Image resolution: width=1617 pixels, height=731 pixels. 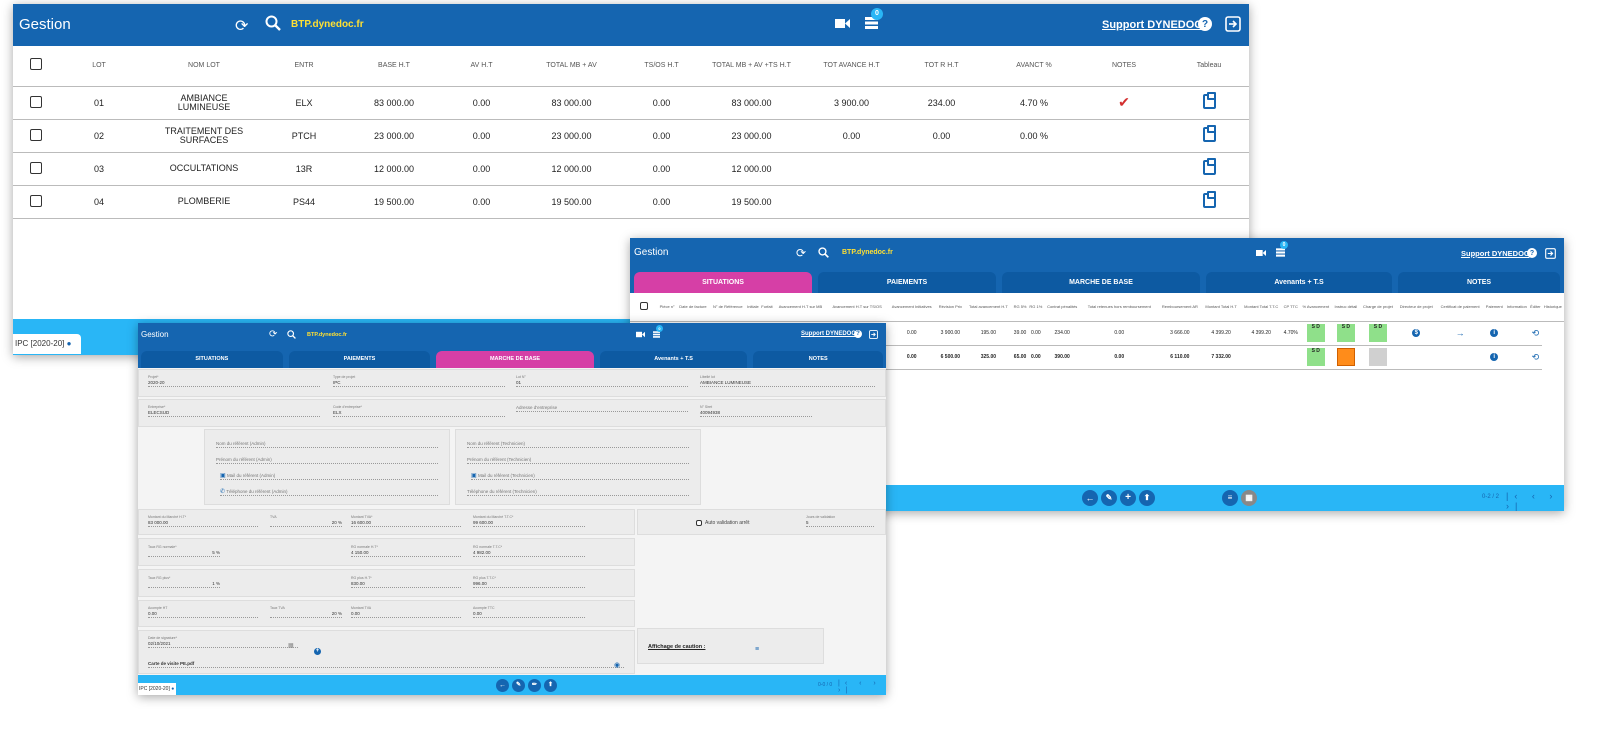 I want to click on grid-button: ▦, so click(x=1249, y=498).